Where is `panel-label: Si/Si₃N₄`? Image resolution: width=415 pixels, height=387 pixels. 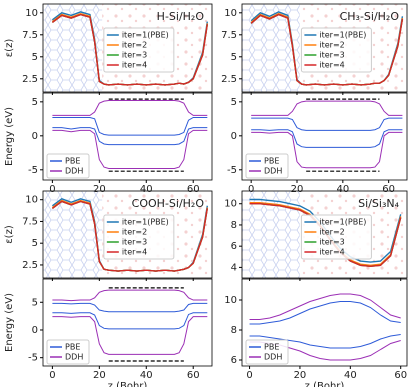 panel-label: Si/Si₃N₄ is located at coordinates (378, 203).